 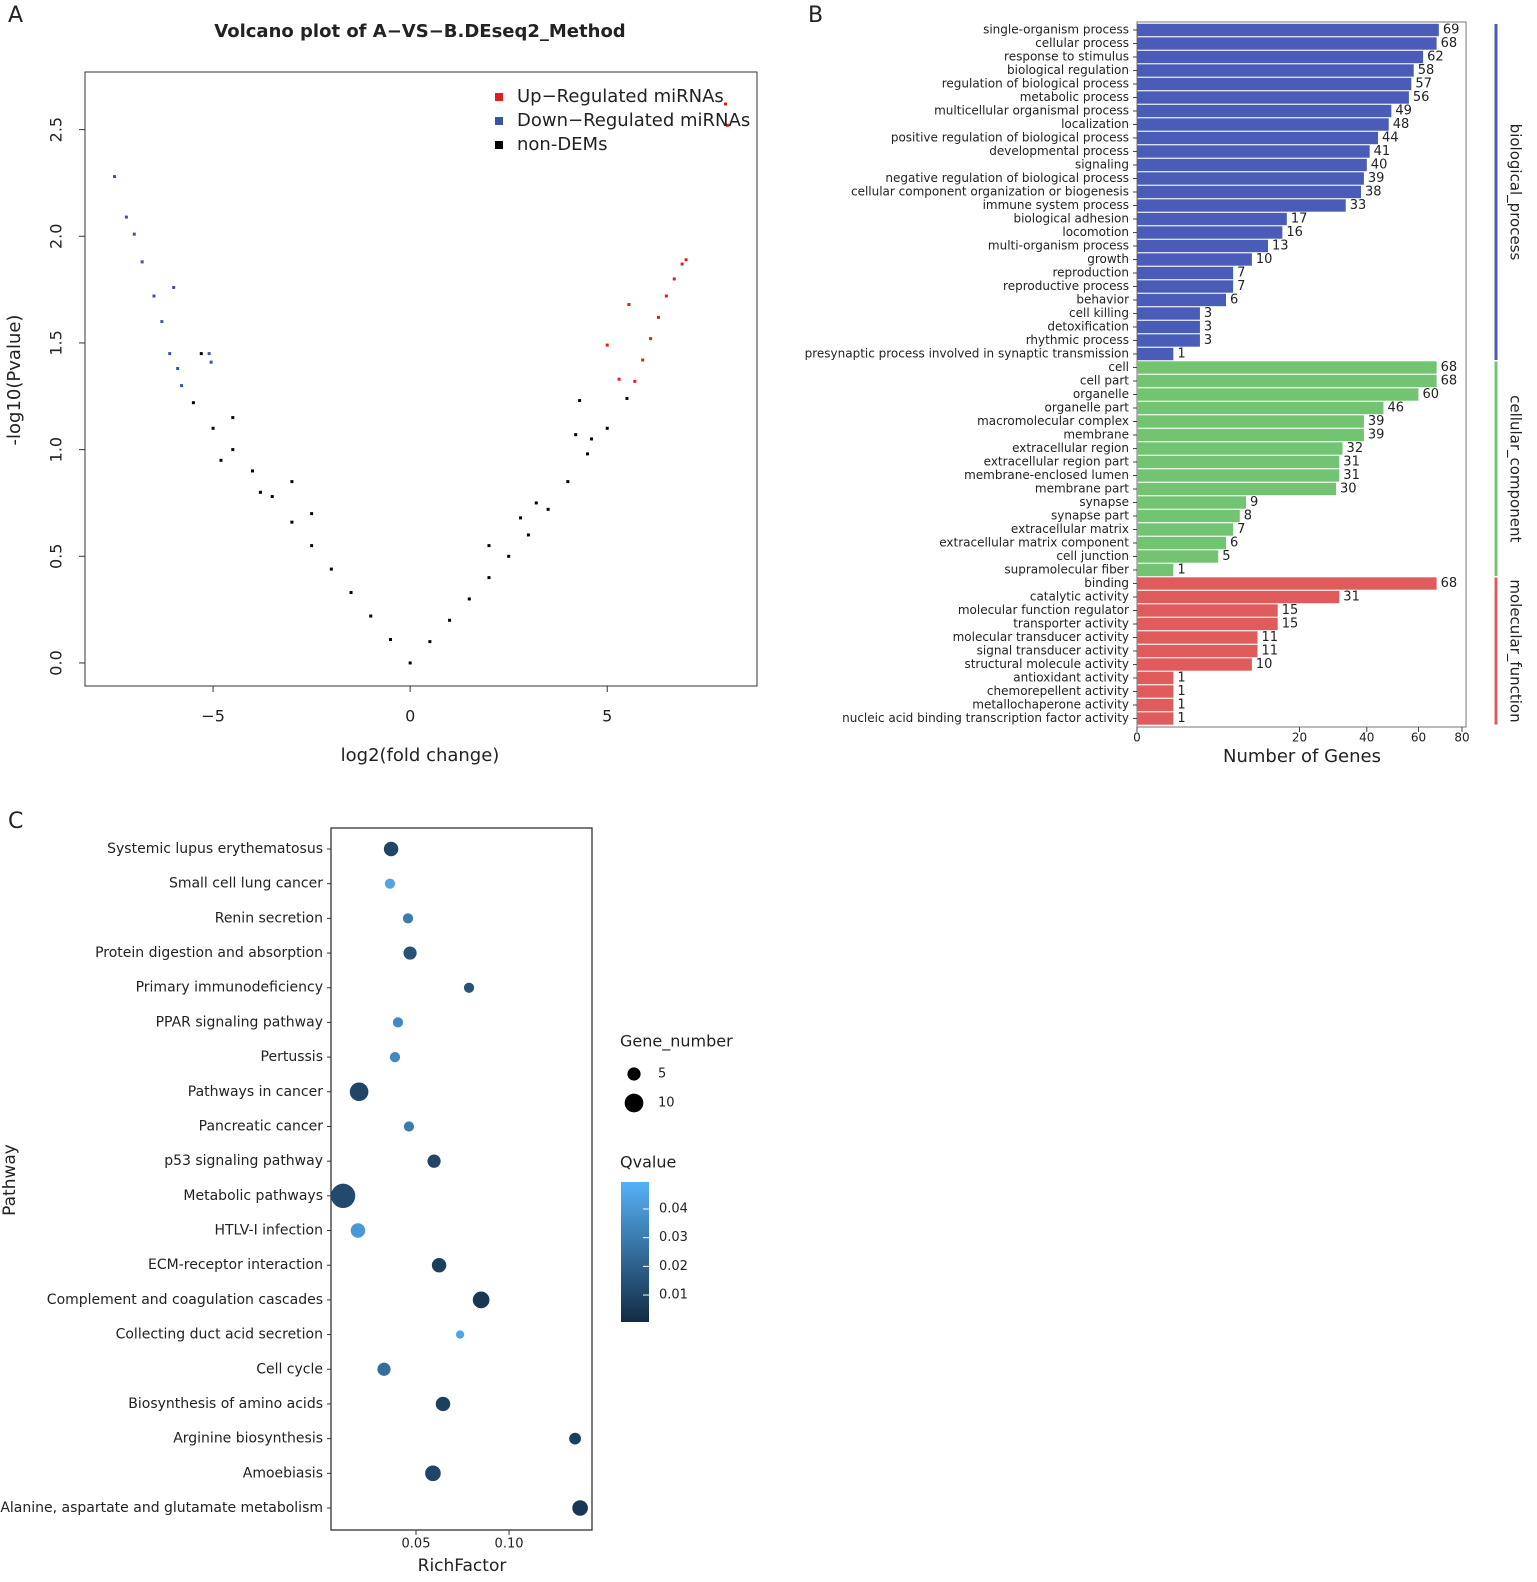 What do you see at coordinates (1056, 30) in the screenshot?
I see `category-label: single-organism process` at bounding box center [1056, 30].